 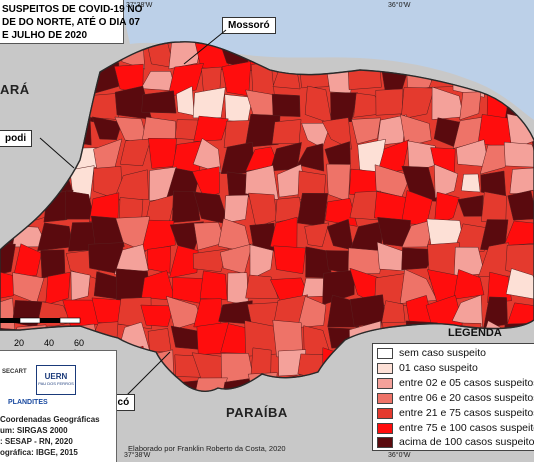 I want to click on legend-item: entre 75 e 100 casos suspeitos, so click(x=455, y=430).